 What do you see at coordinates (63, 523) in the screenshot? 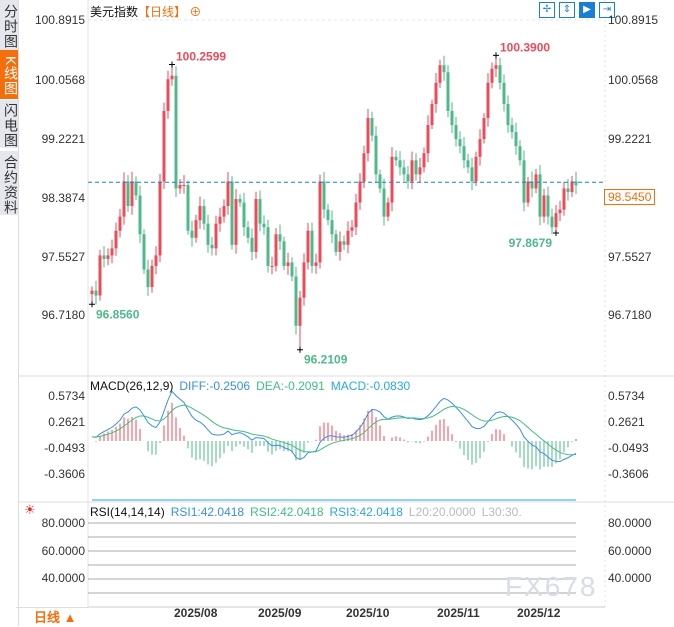
I see `rsi-tick-left: 80.0000` at bounding box center [63, 523].